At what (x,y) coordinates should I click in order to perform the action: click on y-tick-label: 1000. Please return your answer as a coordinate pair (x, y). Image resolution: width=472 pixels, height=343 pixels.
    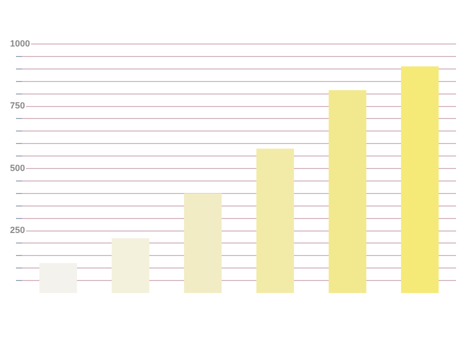
    Looking at the image, I should click on (20, 43).